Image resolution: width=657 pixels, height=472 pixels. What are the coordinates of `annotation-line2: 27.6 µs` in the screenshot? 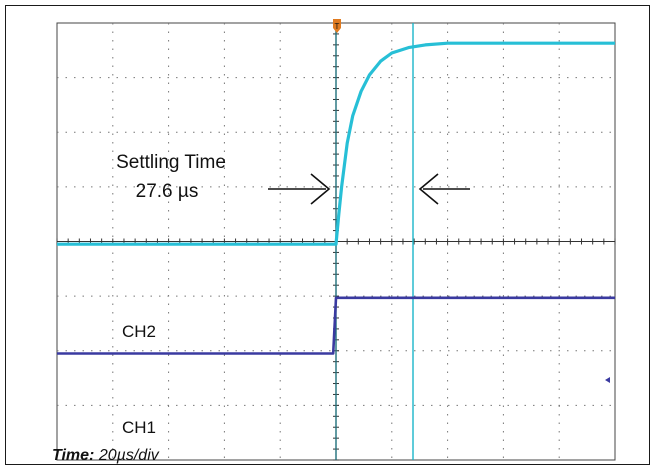 It's located at (167, 191).